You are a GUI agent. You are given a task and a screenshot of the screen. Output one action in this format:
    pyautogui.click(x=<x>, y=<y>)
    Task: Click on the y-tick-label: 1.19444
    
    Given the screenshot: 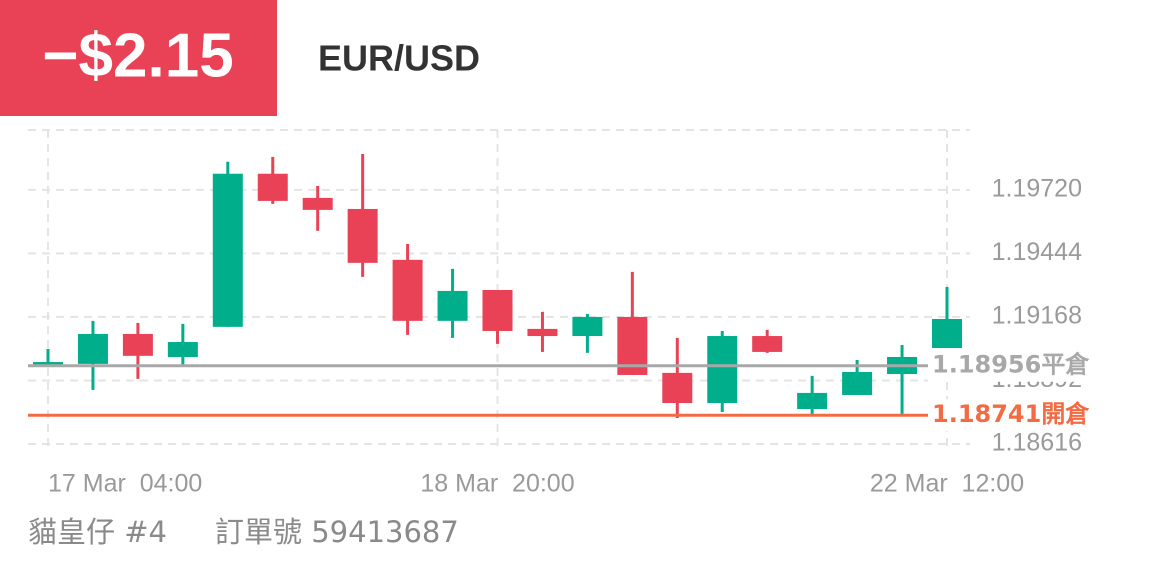 What is the action you would take?
    pyautogui.click(x=1037, y=252)
    